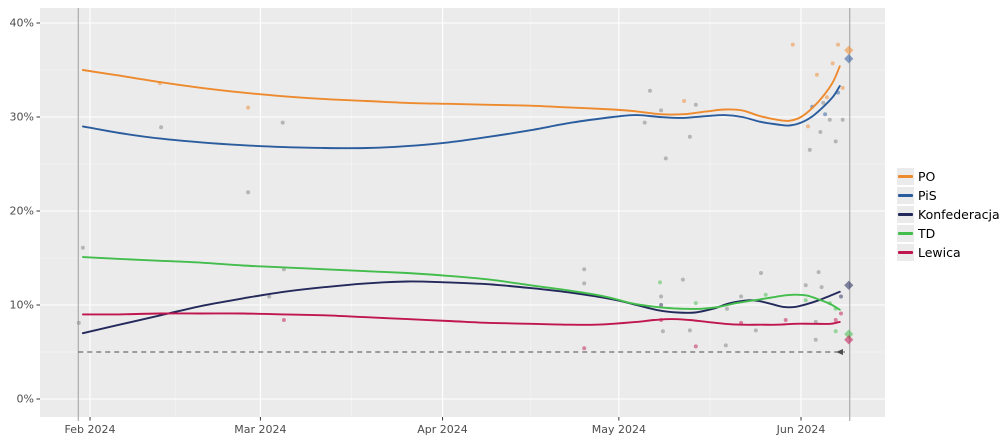 The width and height of the screenshot is (1000, 445). I want to click on threshold-arrow, so click(839, 352).